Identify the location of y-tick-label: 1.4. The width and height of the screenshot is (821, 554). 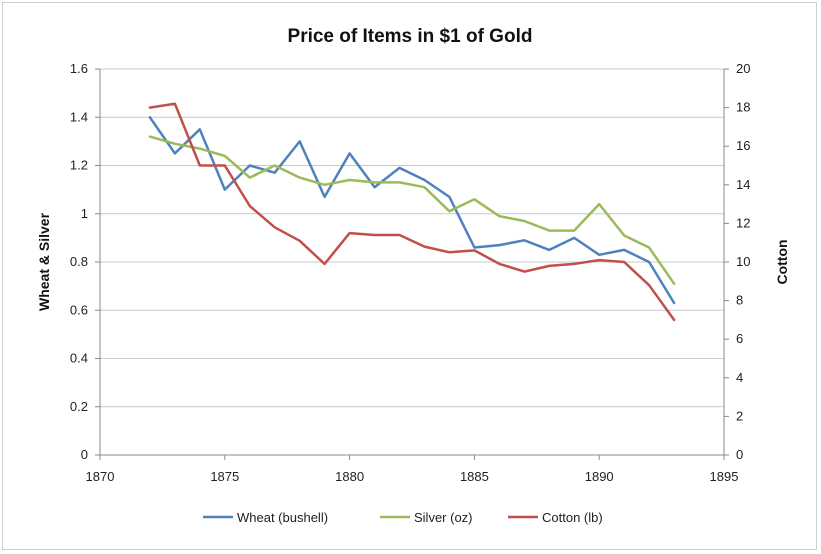
(79, 116).